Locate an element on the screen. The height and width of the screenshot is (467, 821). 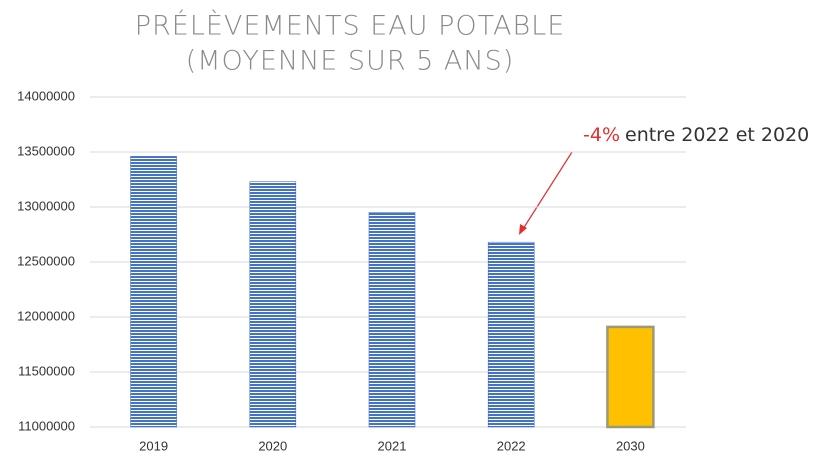
x-tick-label: 2030 is located at coordinates (630, 445).